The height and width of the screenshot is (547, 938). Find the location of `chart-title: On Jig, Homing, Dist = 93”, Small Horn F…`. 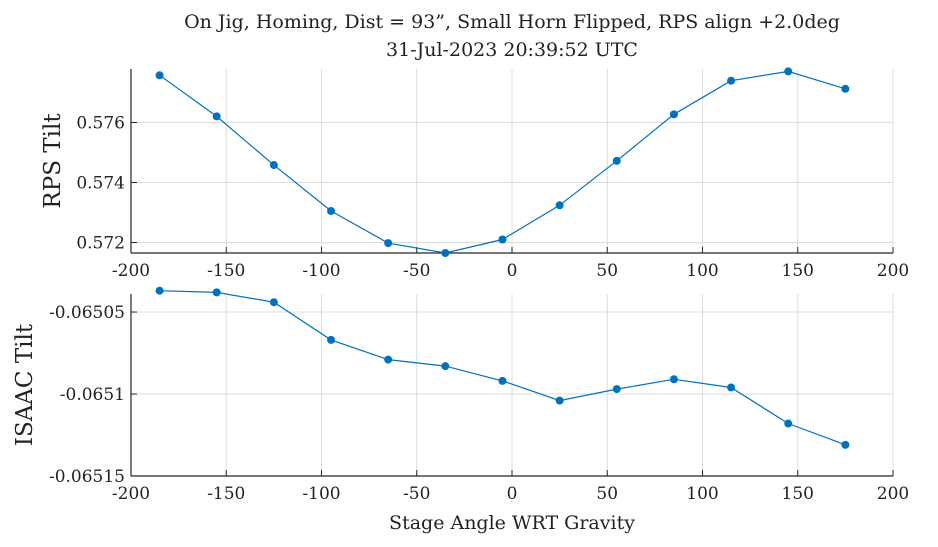

chart-title: On Jig, Homing, Dist = 93”, Small Horn F… is located at coordinates (512, 22).